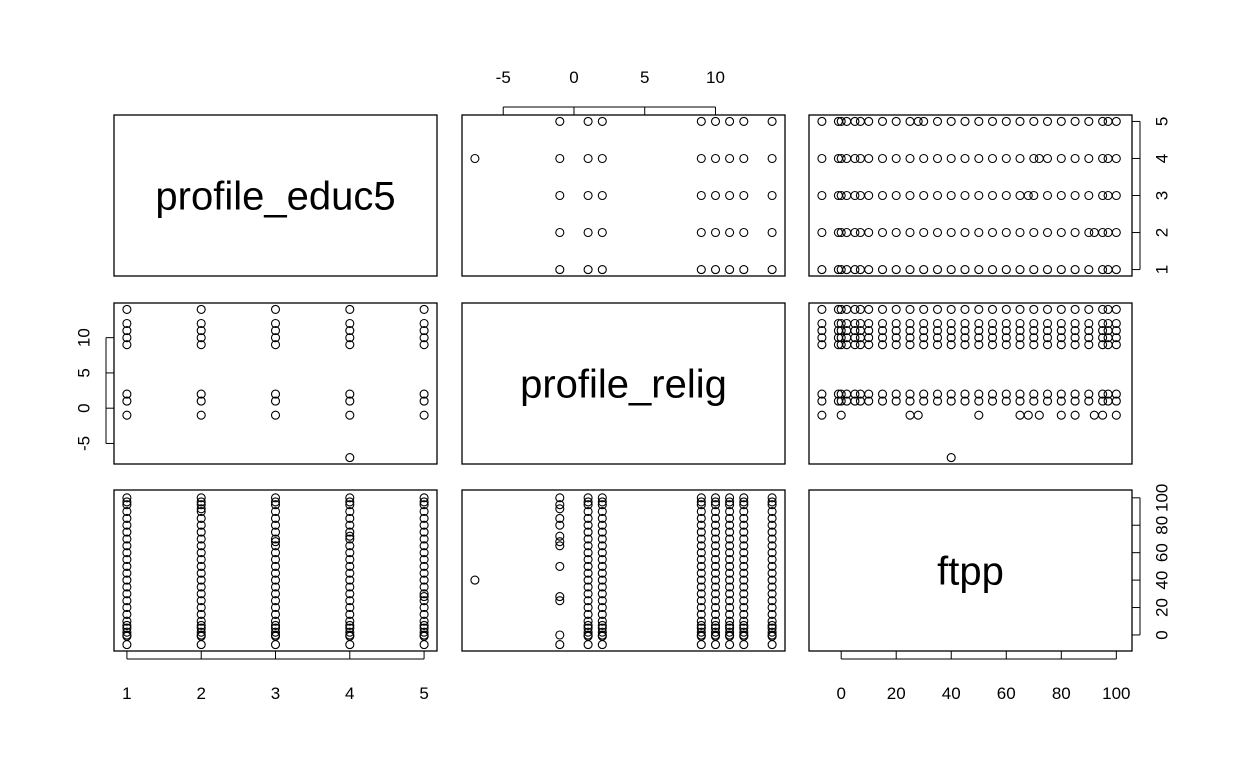 This screenshot has height=768, width=1248. I want to click on tick-label: 1, so click(126, 693).